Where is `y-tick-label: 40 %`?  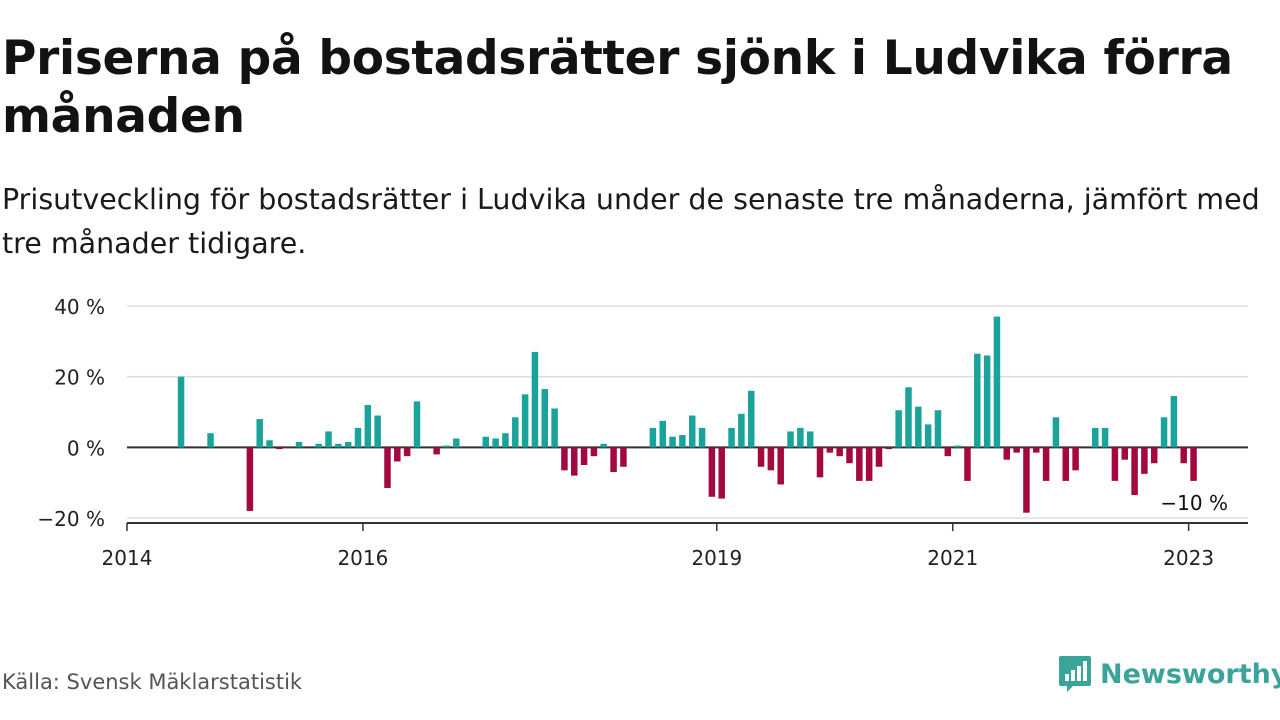
y-tick-label: 40 % is located at coordinates (79, 307).